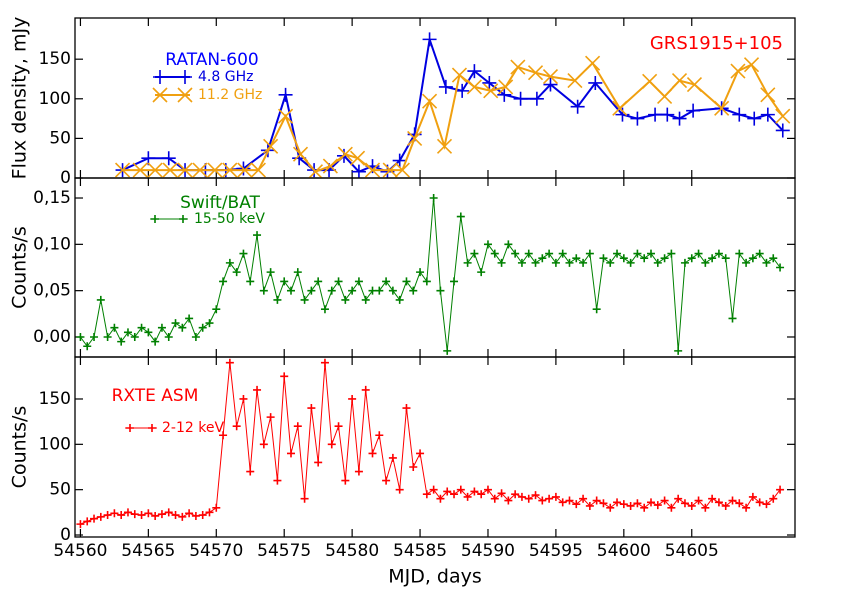 The height and width of the screenshot is (595, 842). I want to click on y-tick-label: 0,10, so click(52, 244).